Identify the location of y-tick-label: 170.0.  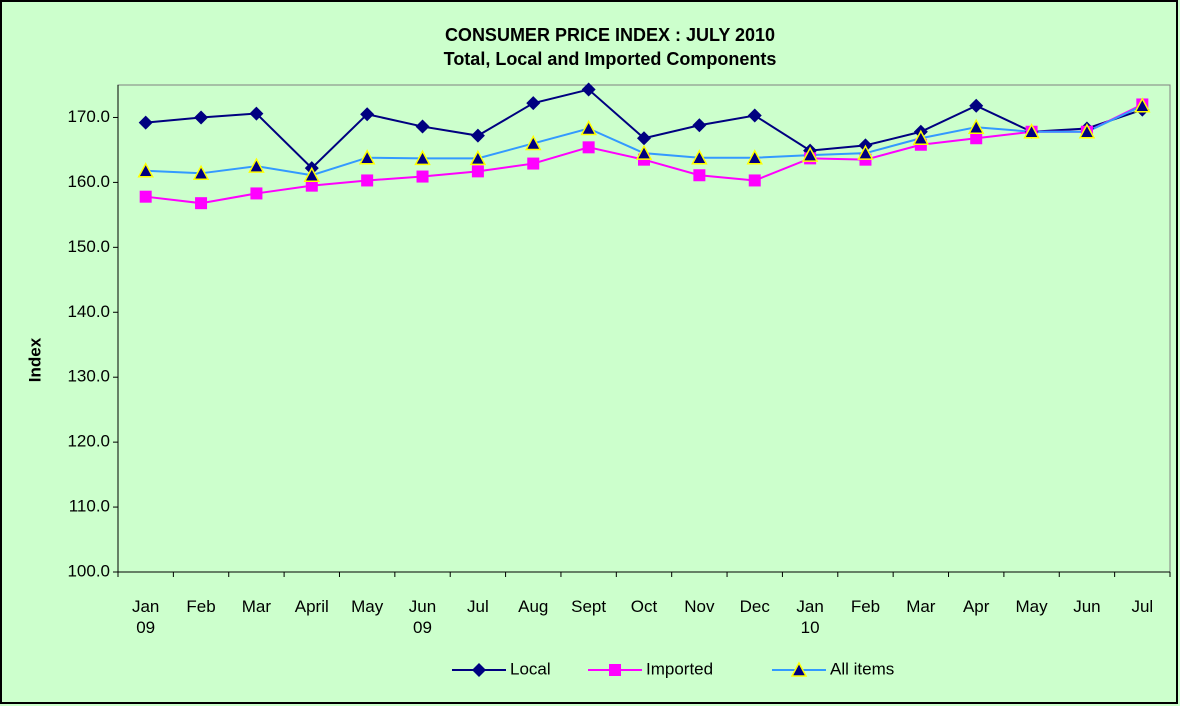
(88, 116).